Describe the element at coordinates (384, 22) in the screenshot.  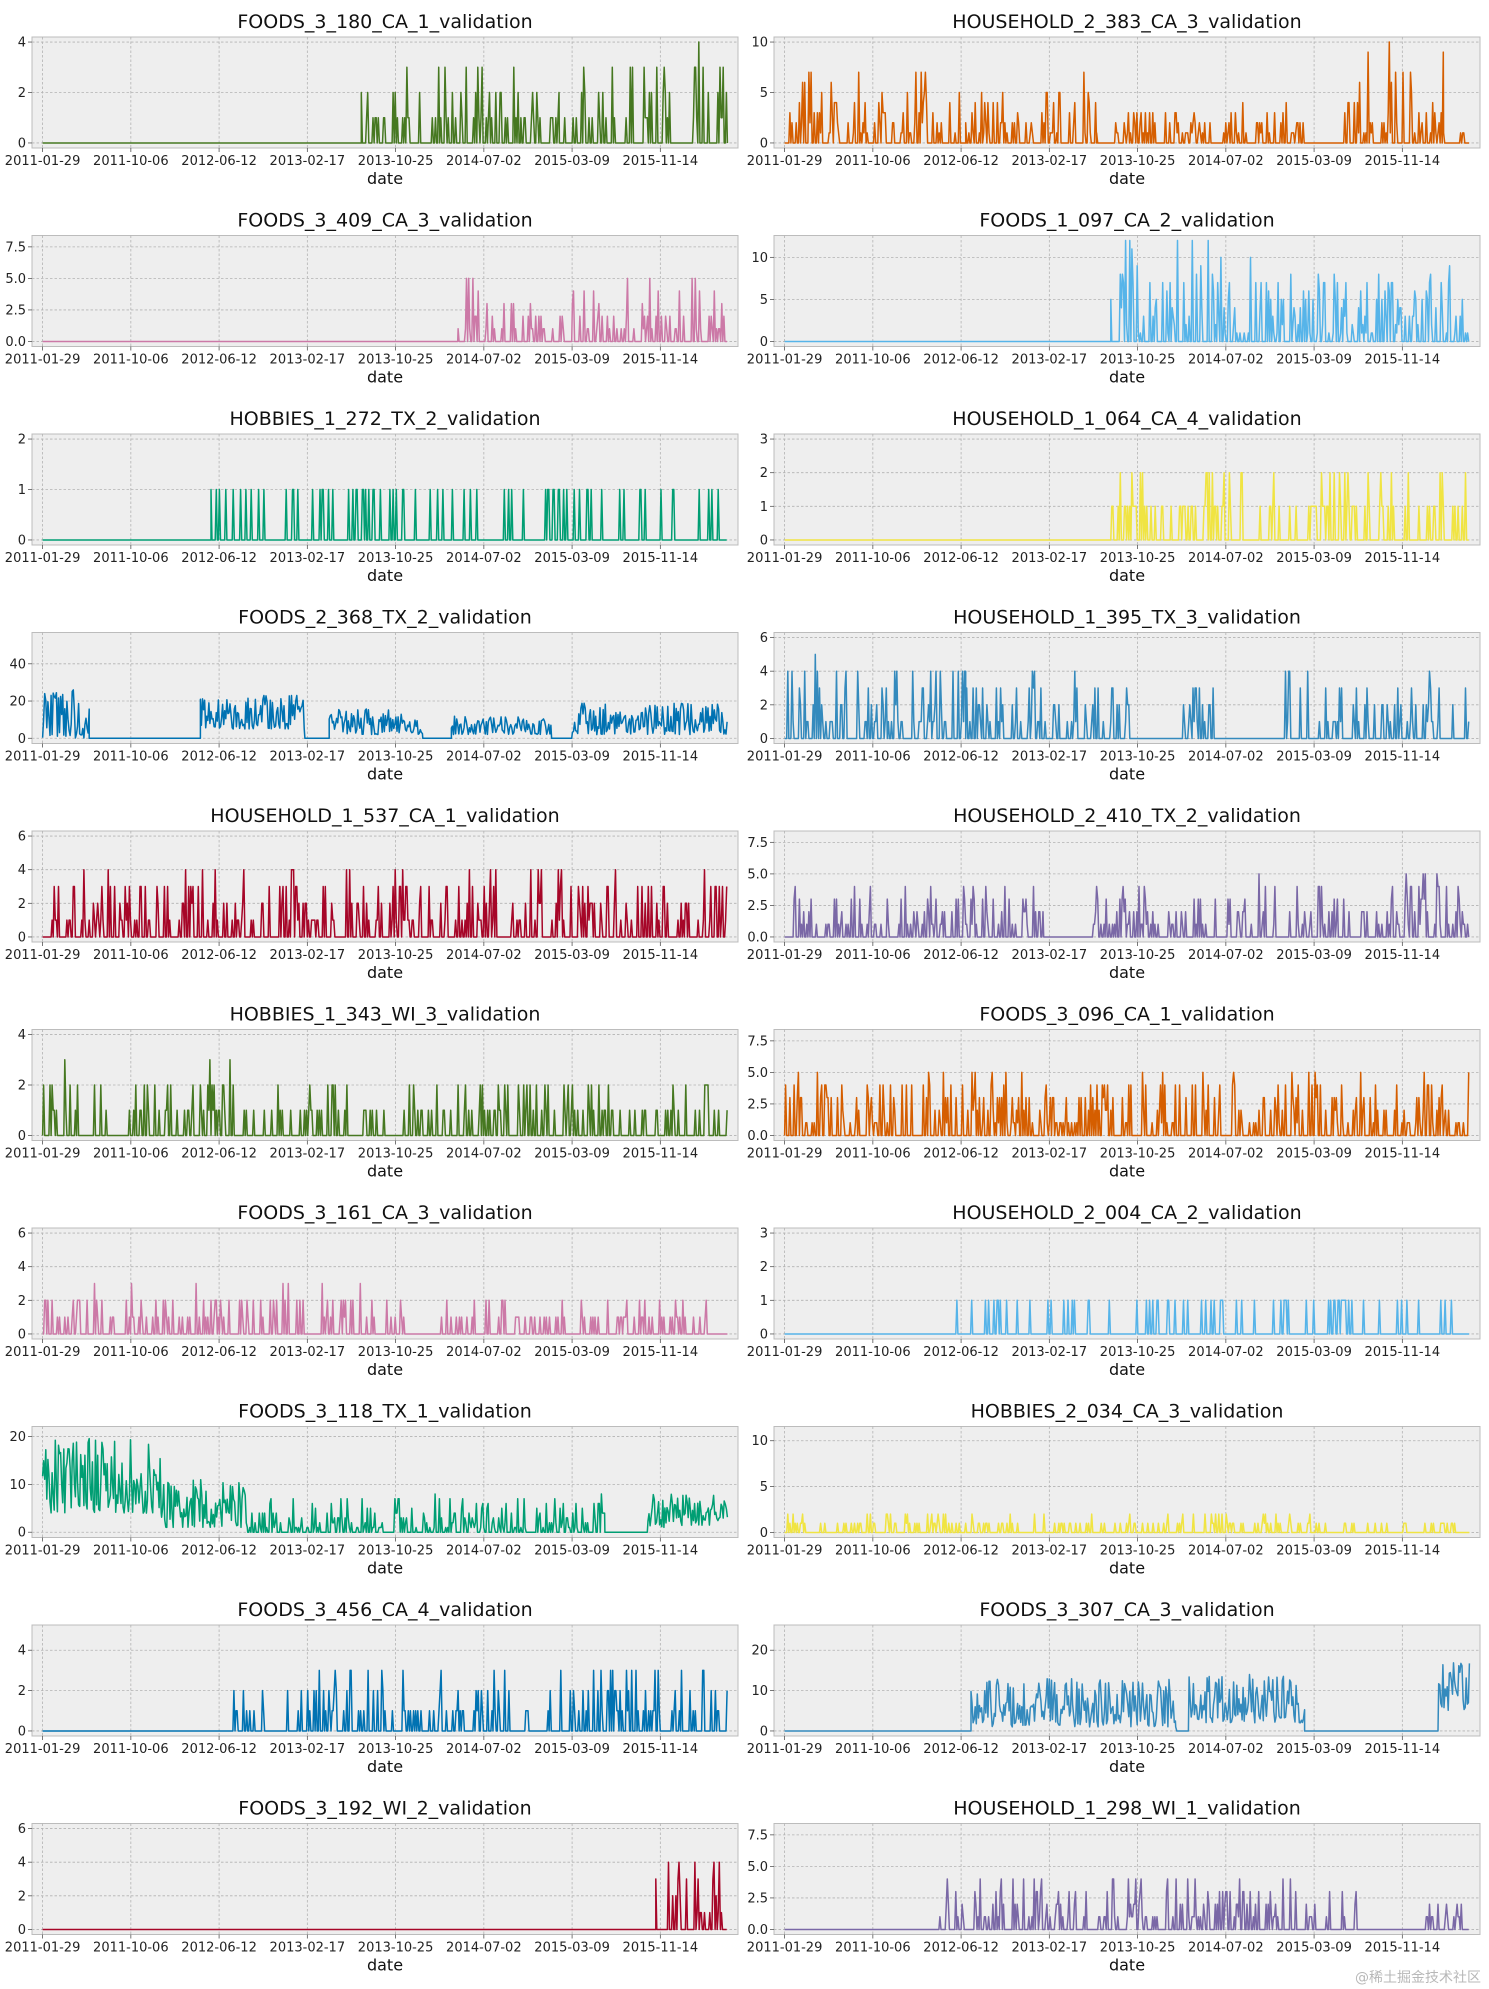
I see `subplot-title: FOODS_3_180_CA_1_validation` at that location.